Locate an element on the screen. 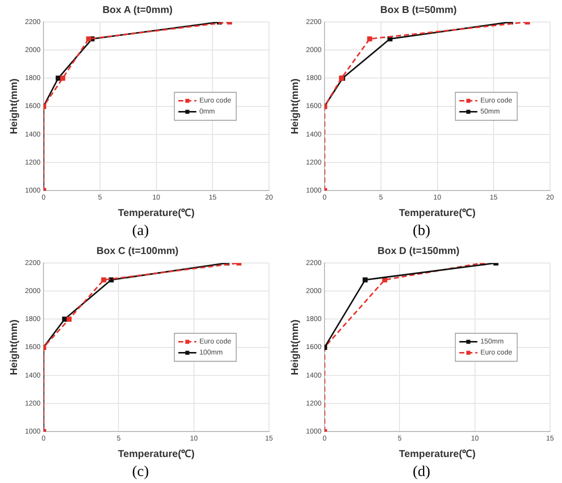  chart-title: Box B (t=50mm) is located at coordinates (418, 10).